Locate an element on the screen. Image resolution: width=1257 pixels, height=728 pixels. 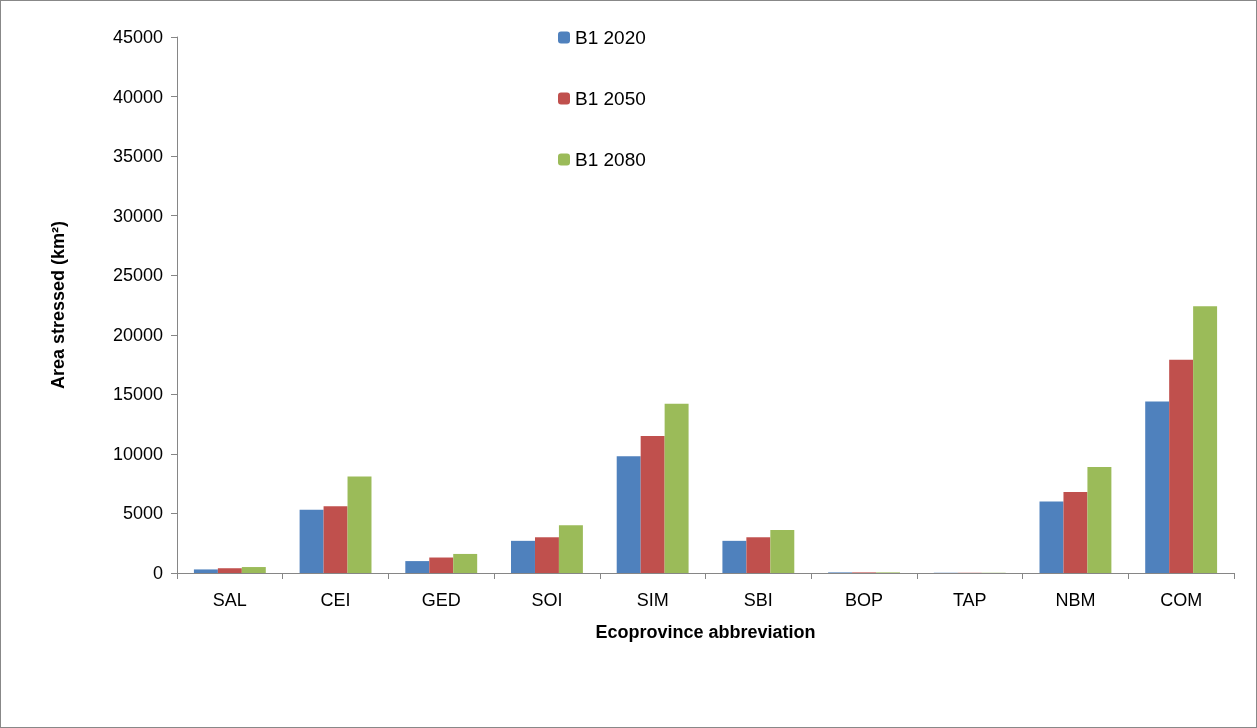
y-tick-label: 15000 is located at coordinates (137, 394).